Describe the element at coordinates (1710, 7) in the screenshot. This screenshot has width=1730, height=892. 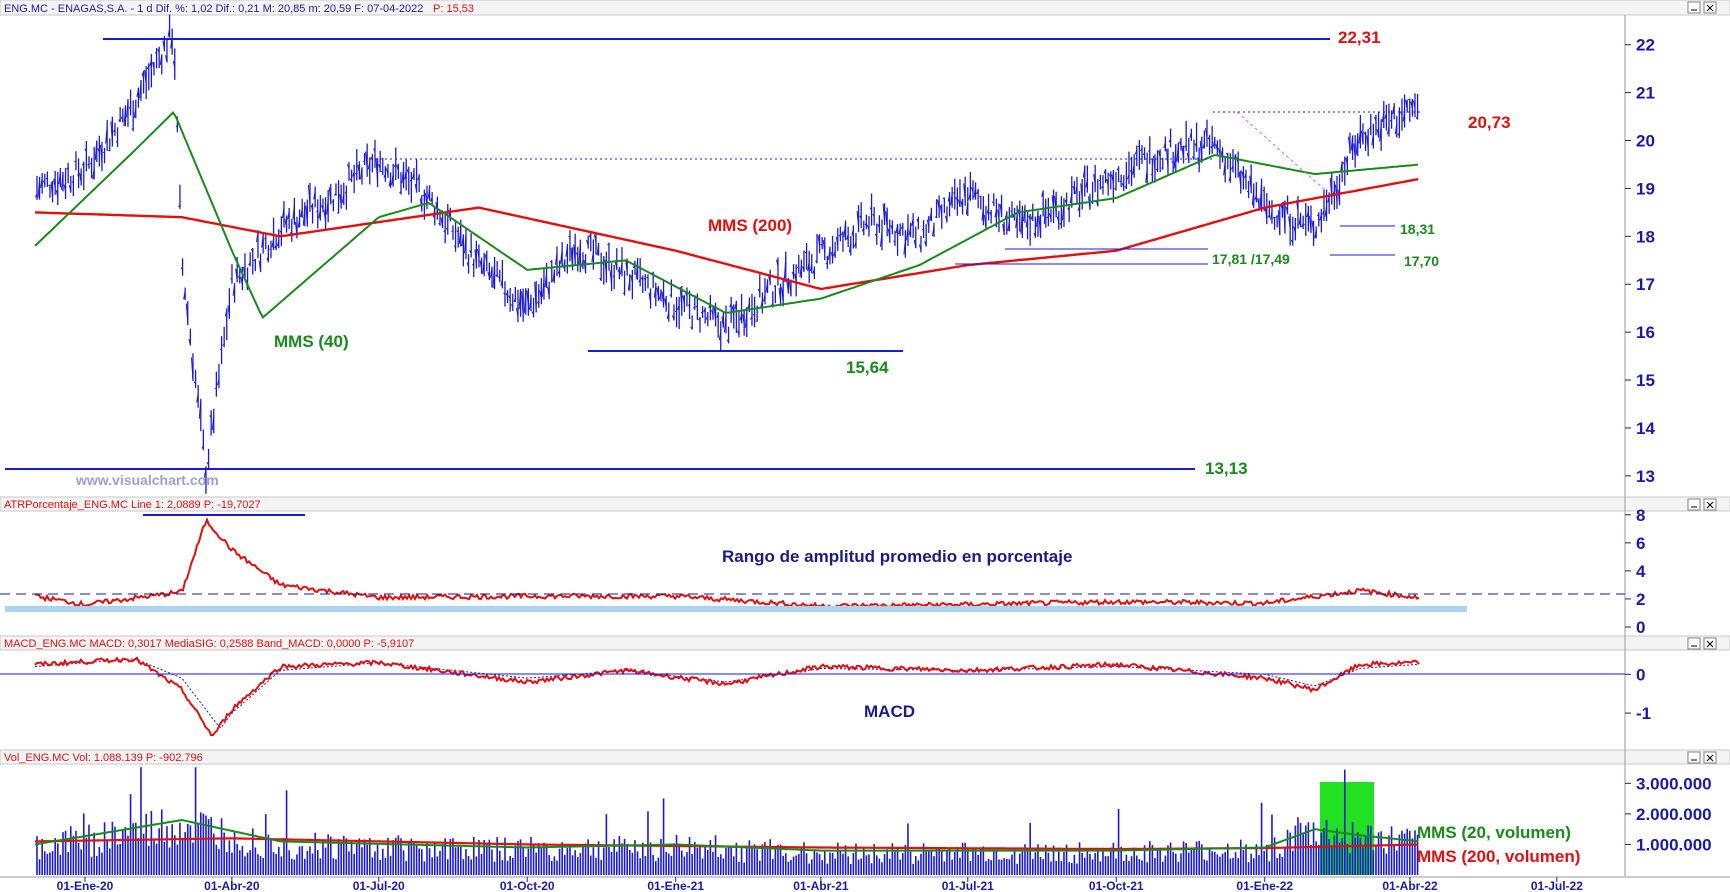
I see `price-close-icon` at that location.